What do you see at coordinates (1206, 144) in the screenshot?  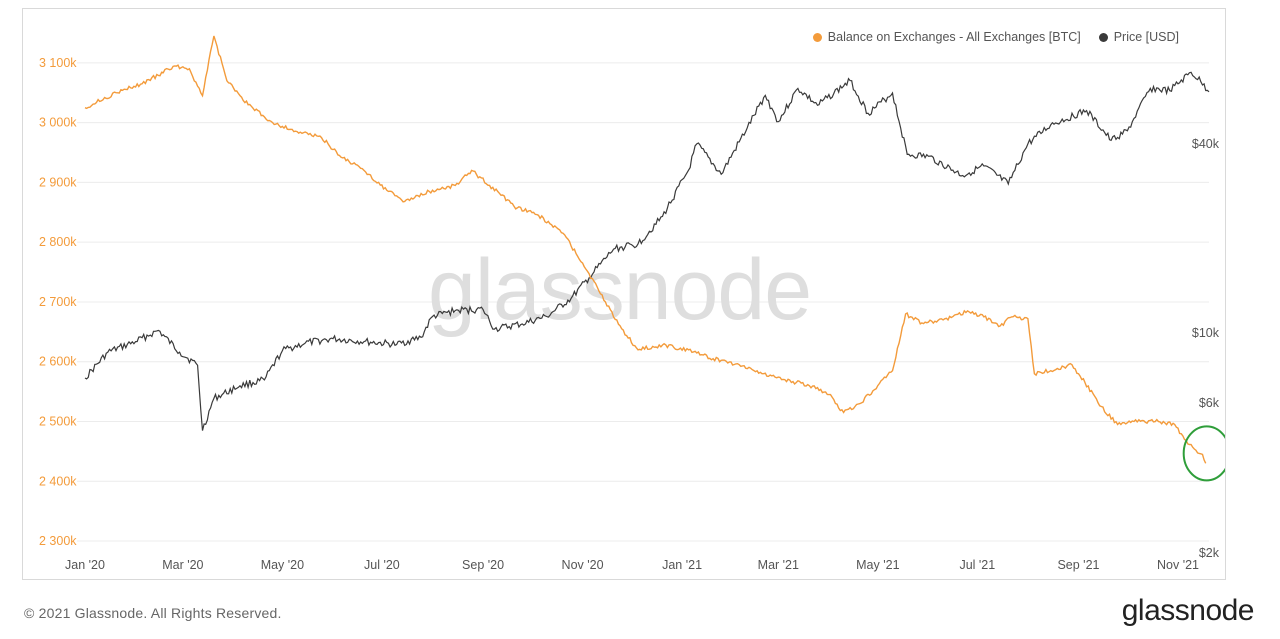 I see `right-tick-label: $40k` at bounding box center [1206, 144].